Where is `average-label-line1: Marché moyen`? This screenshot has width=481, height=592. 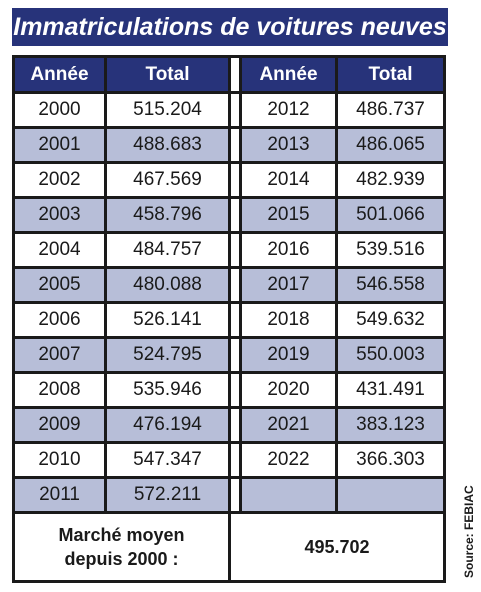
average-label-line1: Marché moyen is located at coordinates (121, 535).